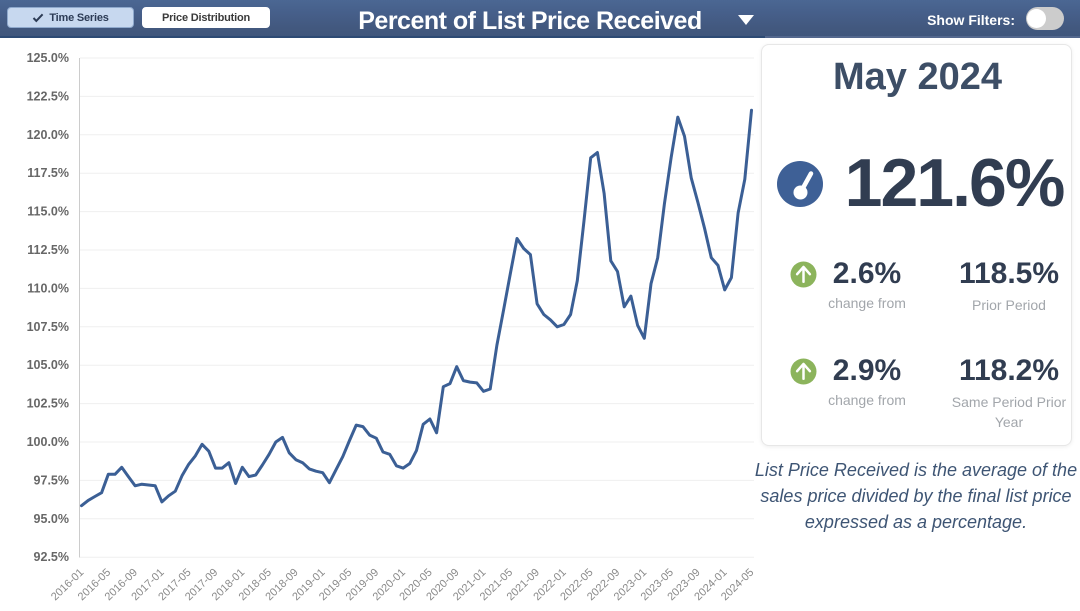 This screenshot has width=1080, height=611. What do you see at coordinates (51, 519) in the screenshot?
I see `svg-text: 95.0%` at bounding box center [51, 519].